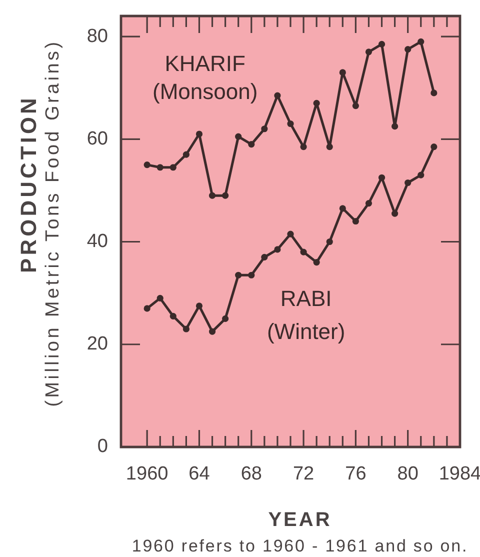 The height and width of the screenshot is (557, 480). I want to click on x-tick-label: 76, so click(355, 474).